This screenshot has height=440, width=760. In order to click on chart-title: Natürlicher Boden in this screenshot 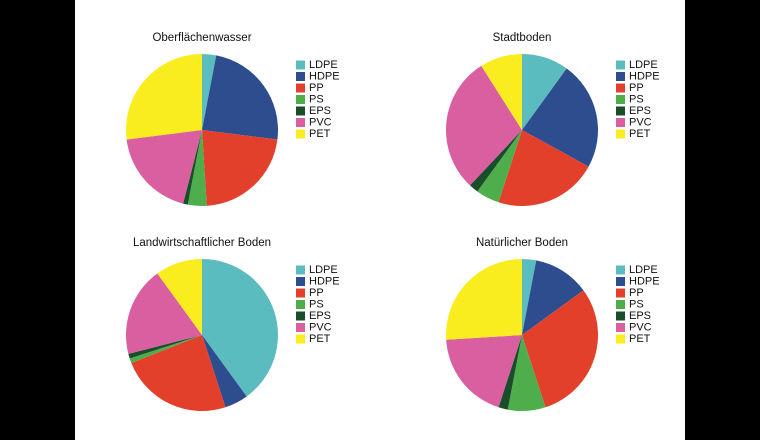, I will do `click(522, 243)`.